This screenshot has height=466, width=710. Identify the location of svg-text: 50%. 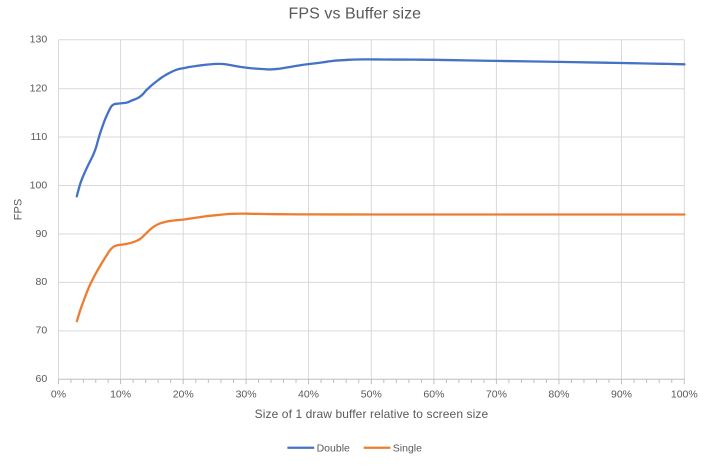
(371, 395).